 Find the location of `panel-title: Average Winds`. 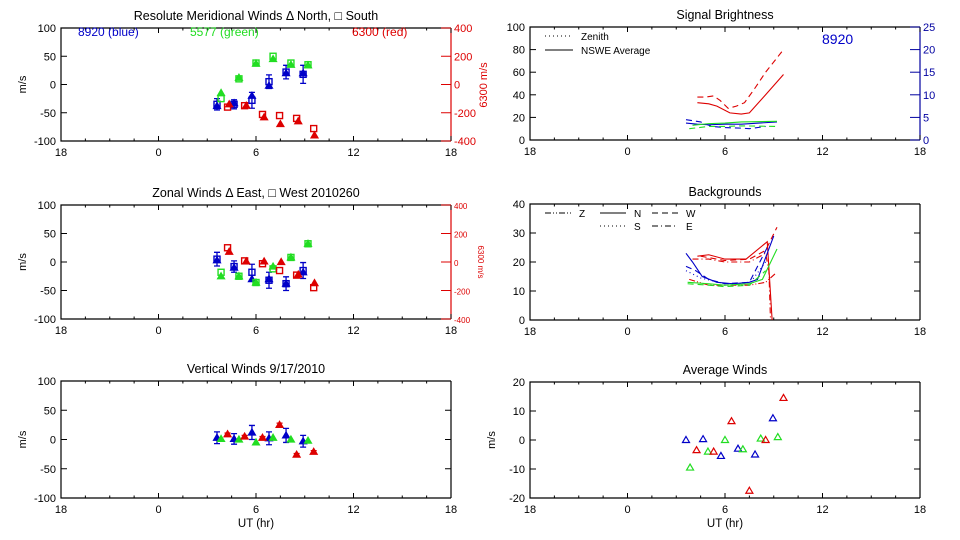

panel-title: Average Winds is located at coordinates (725, 370).